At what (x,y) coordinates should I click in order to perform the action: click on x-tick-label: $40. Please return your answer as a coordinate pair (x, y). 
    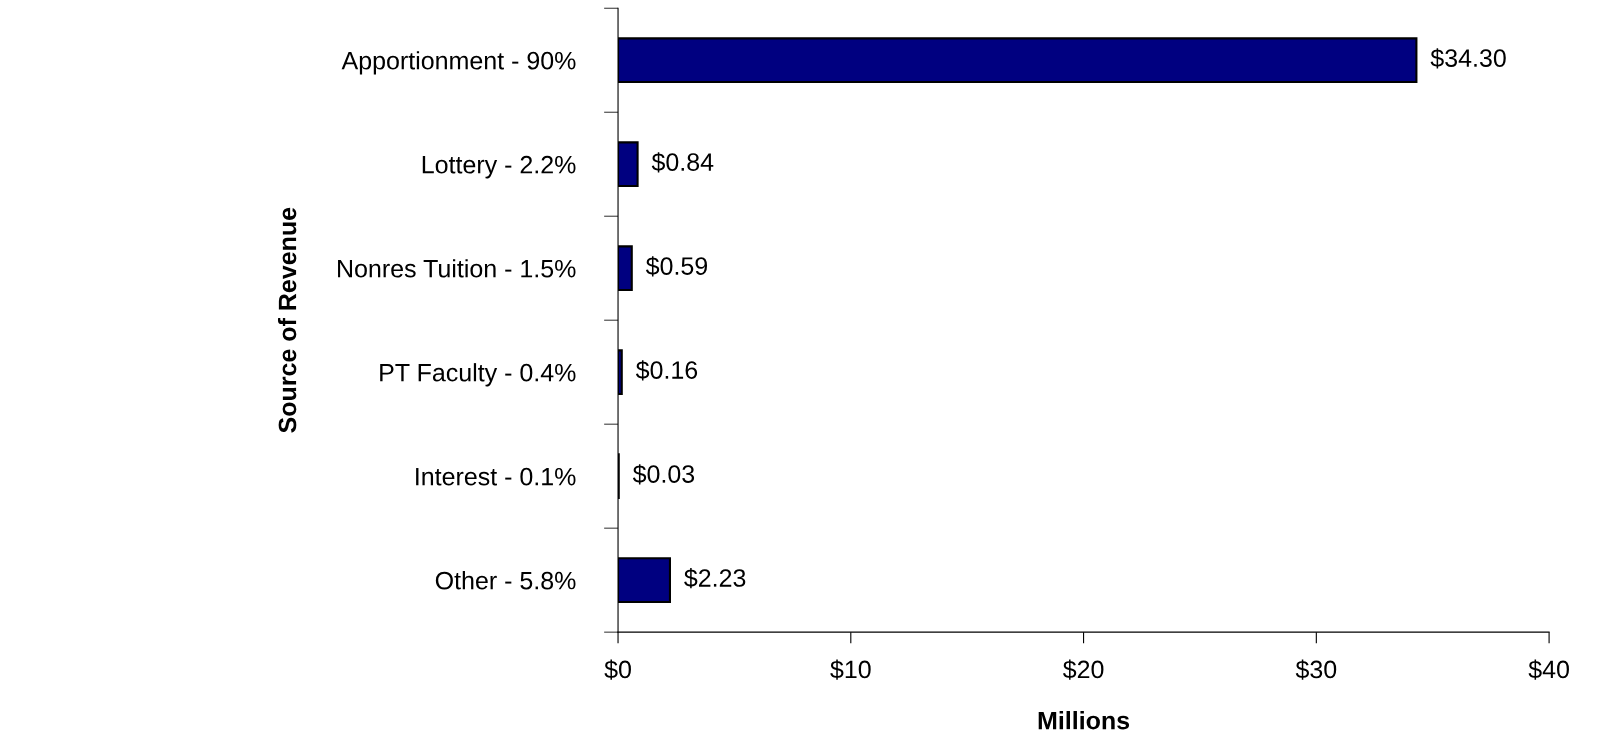
    Looking at the image, I should click on (1548, 669).